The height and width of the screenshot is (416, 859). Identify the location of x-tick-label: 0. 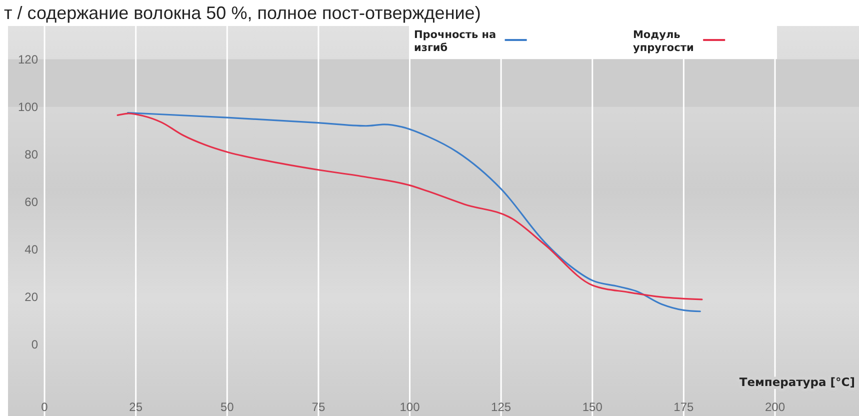
(44, 407).